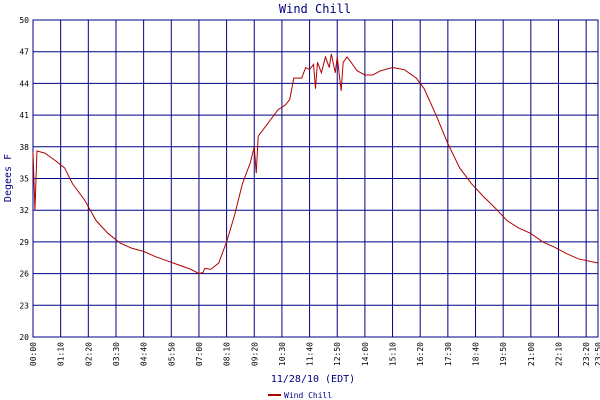 The image size is (600, 400). What do you see at coordinates (116, 354) in the screenshot?
I see `x-tick-label: 03:30` at bounding box center [116, 354].